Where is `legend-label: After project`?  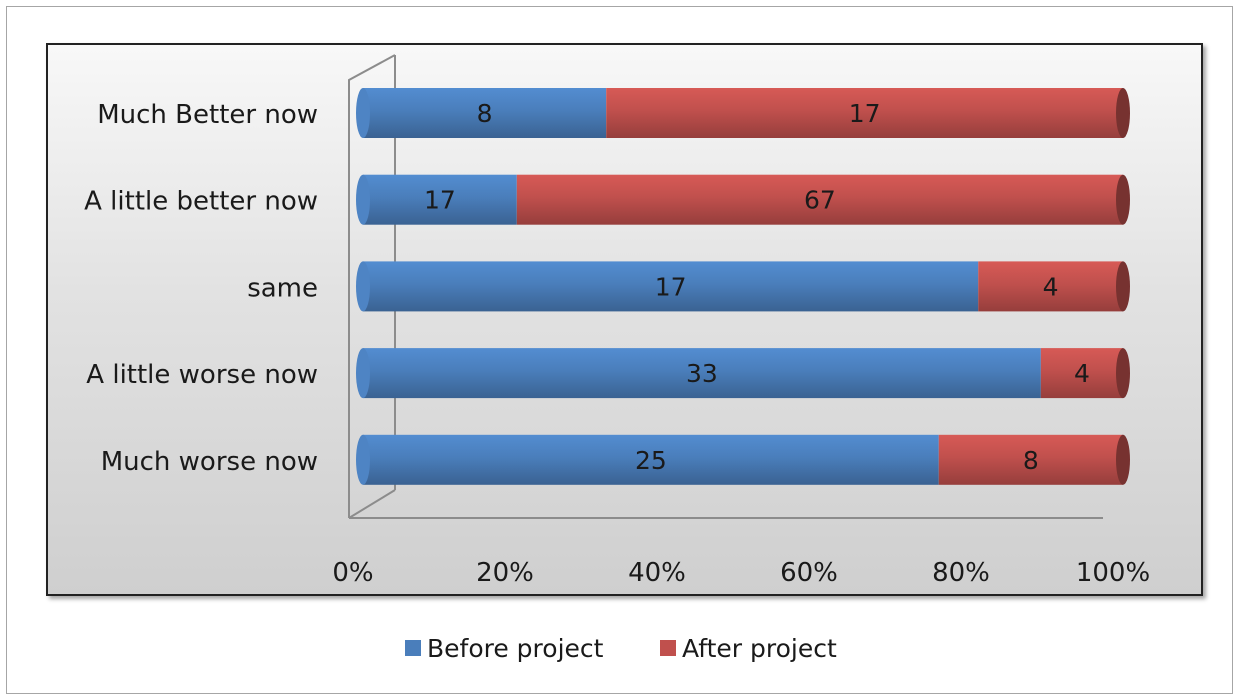
legend-label: After project is located at coordinates (759, 648).